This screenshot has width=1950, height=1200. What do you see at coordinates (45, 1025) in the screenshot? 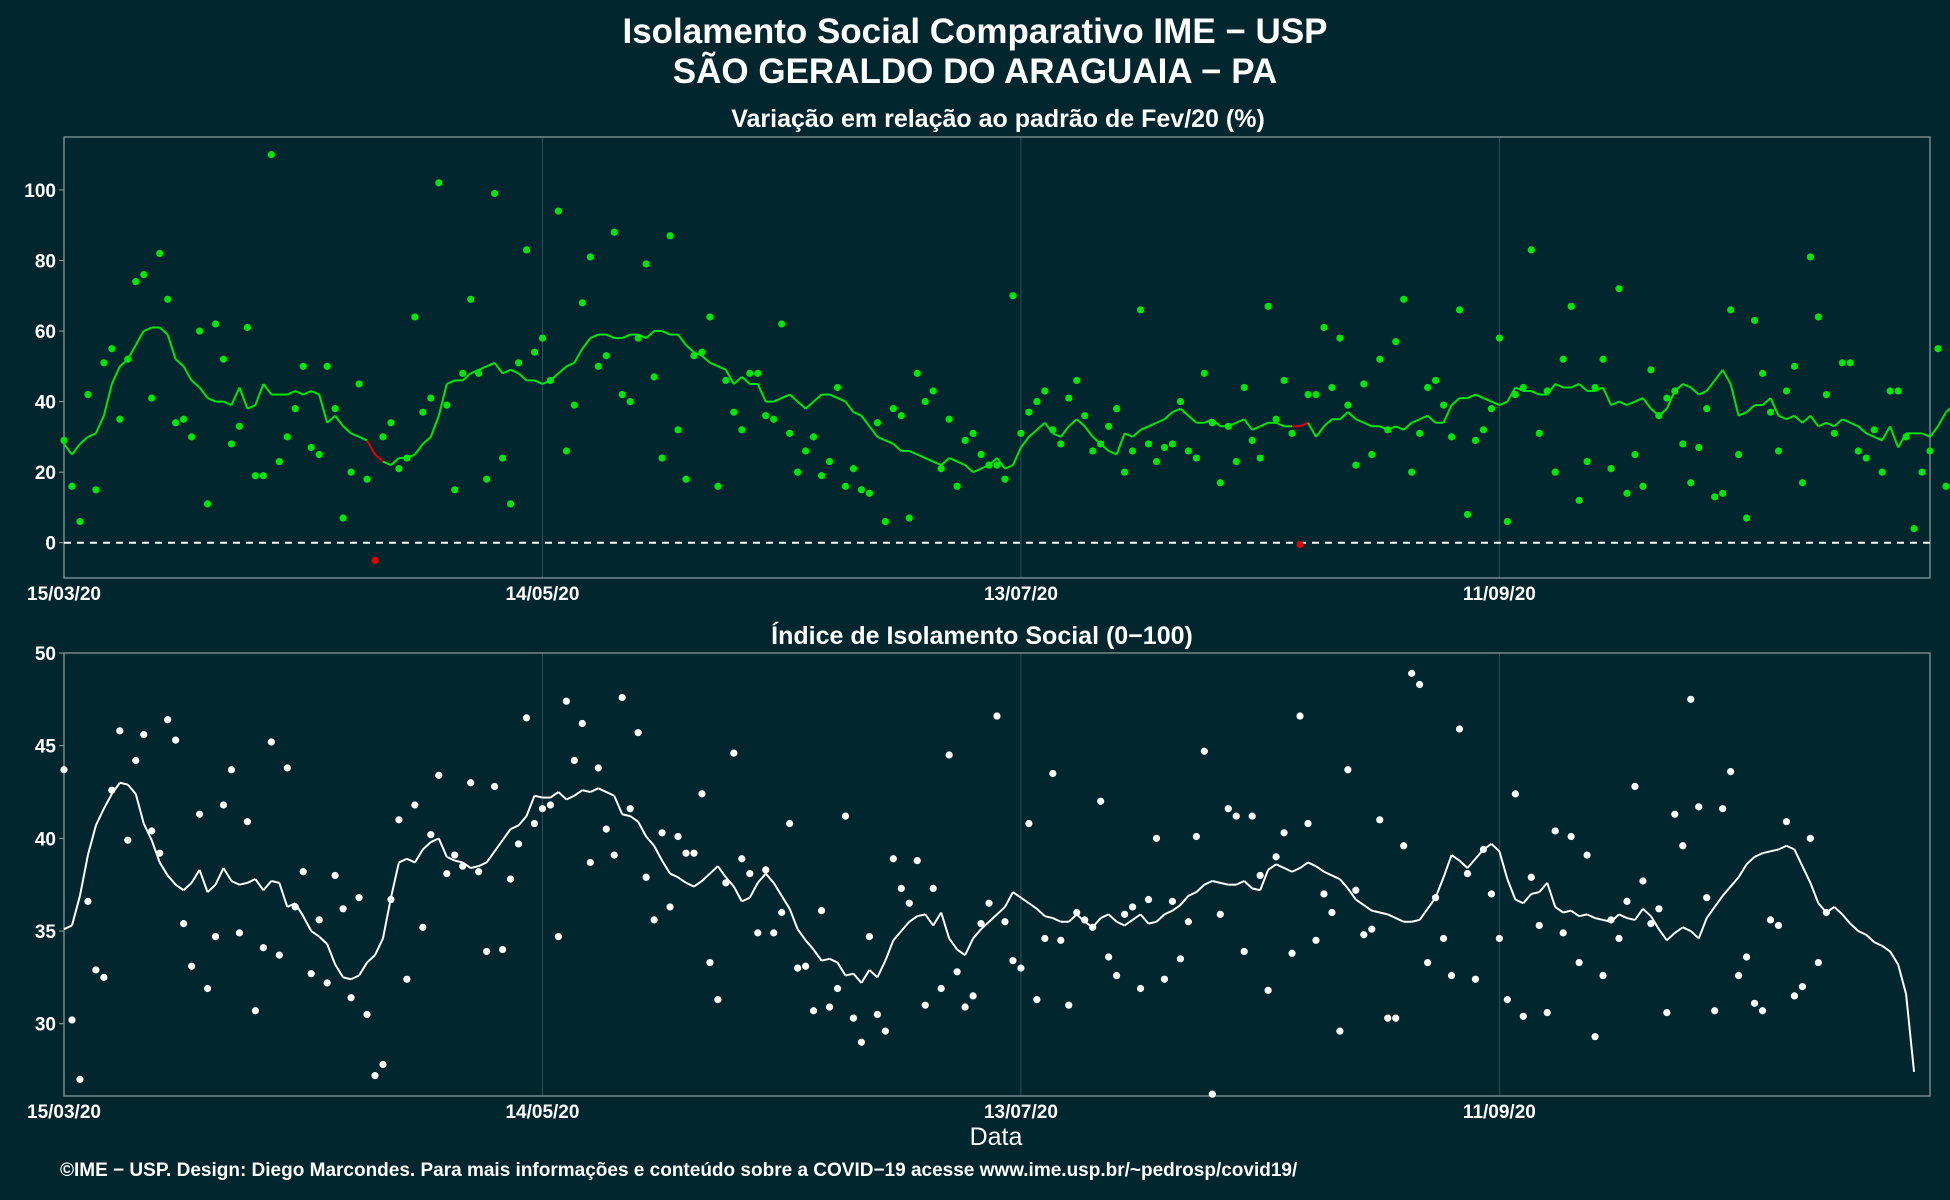
I see `bottom-y-tick-label: 30` at bounding box center [45, 1025].